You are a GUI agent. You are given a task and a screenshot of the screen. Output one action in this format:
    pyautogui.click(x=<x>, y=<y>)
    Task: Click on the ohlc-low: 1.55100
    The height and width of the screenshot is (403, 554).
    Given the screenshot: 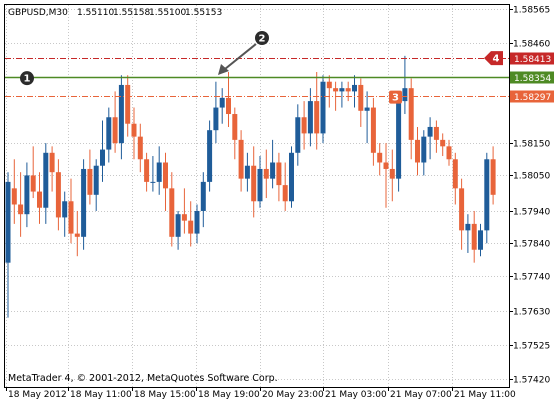 What is the action you would take?
    pyautogui.click(x=167, y=13)
    